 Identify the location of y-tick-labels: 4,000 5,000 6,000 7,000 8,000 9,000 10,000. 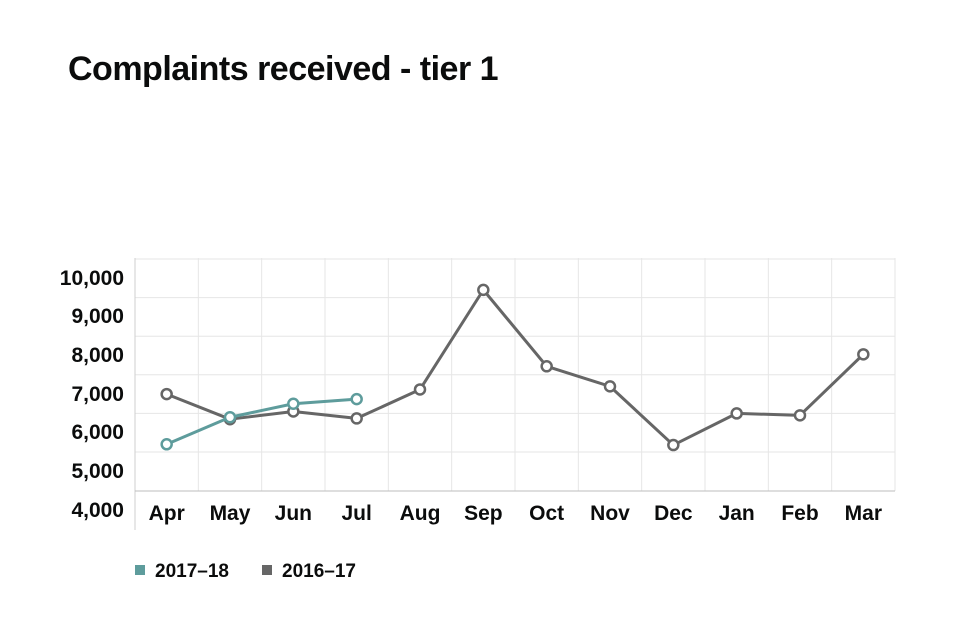
(92, 394).